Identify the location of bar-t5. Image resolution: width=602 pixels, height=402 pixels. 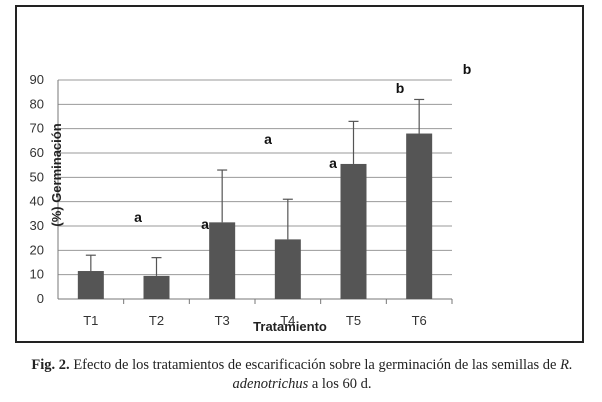
(353, 231).